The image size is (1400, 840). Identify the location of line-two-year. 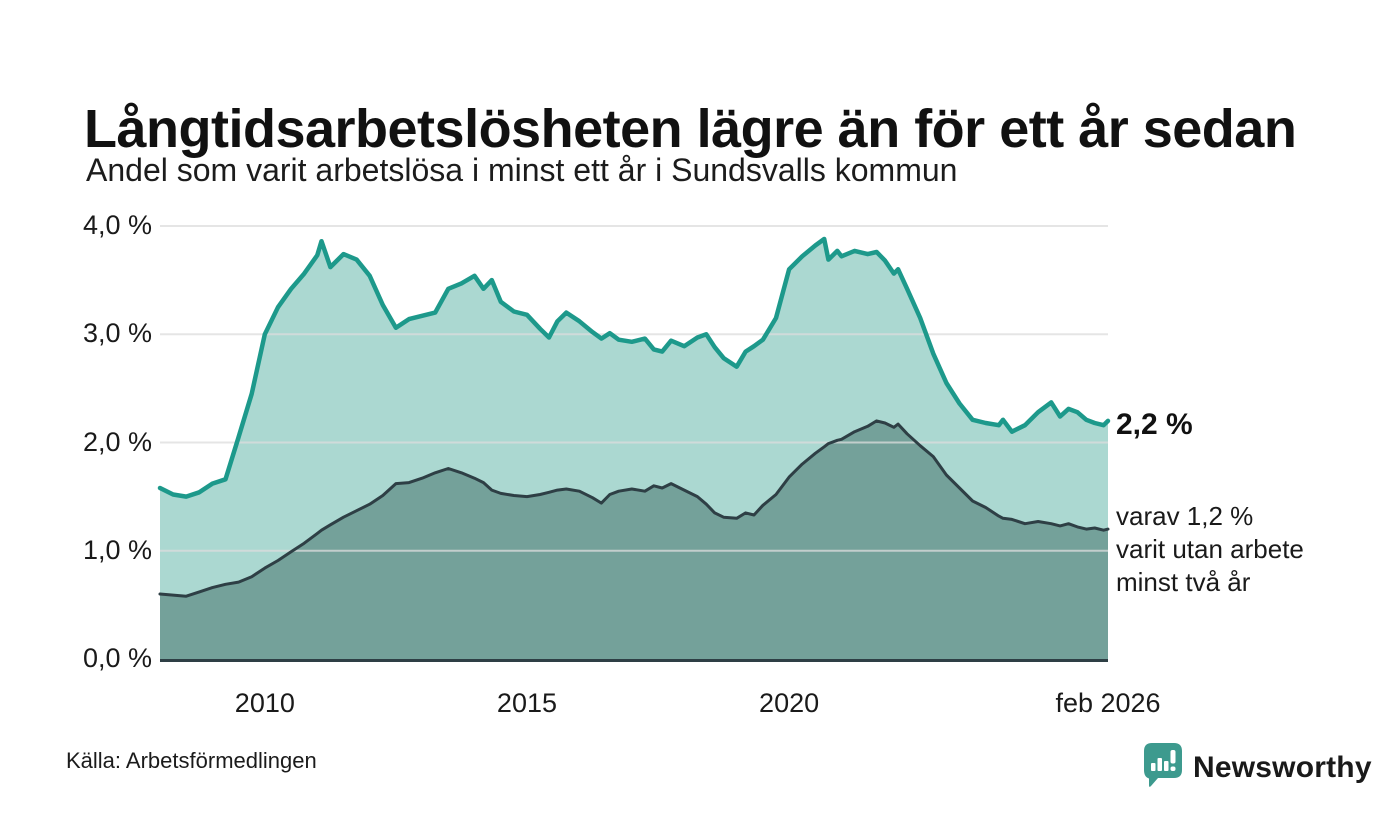
(634, 508).